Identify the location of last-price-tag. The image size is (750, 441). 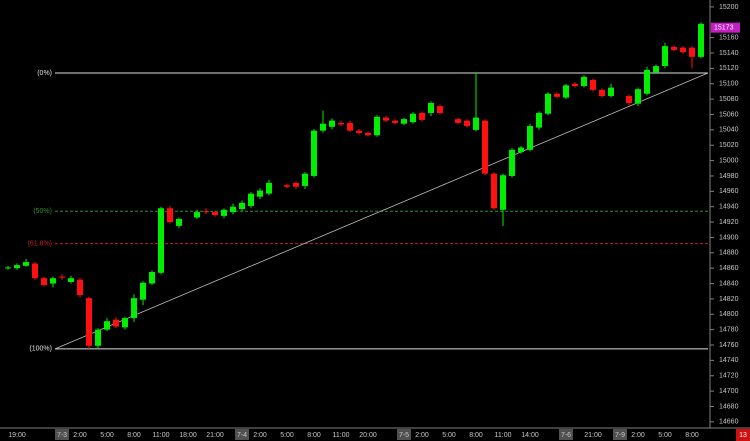
(725, 27).